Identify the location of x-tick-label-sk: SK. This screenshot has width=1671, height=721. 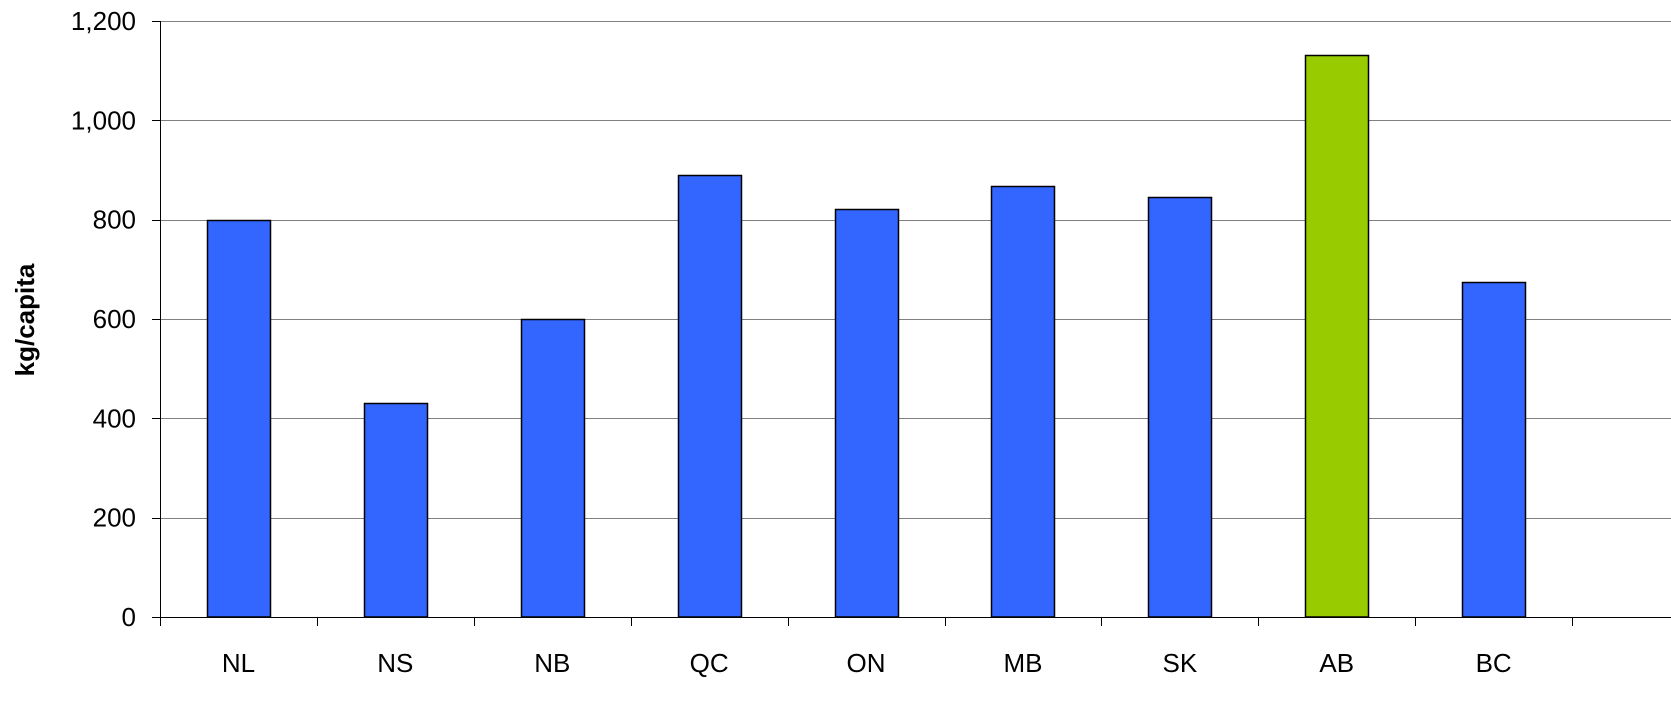
(1180, 663).